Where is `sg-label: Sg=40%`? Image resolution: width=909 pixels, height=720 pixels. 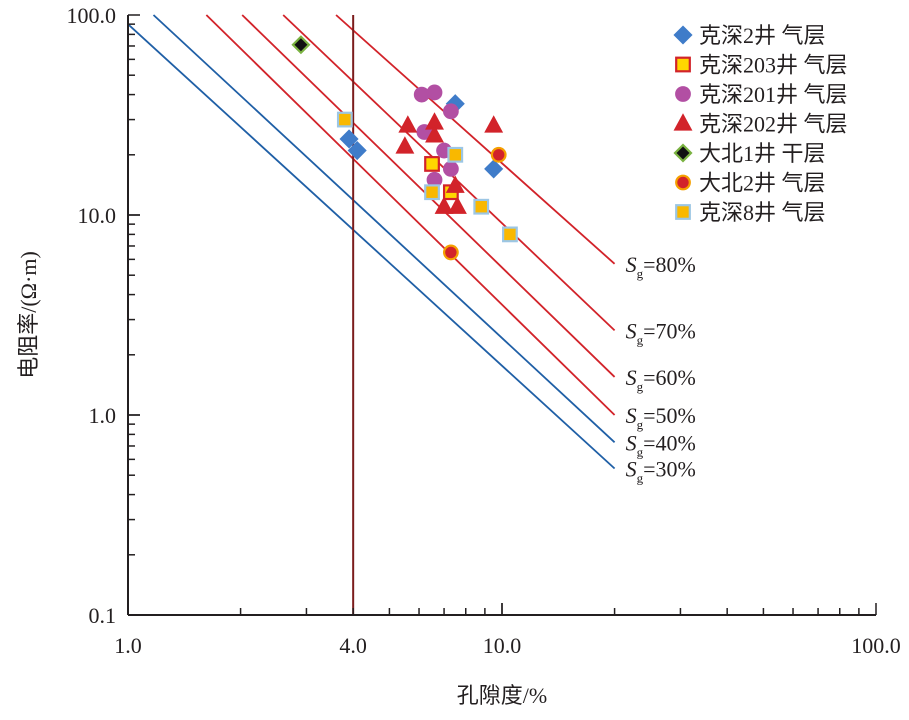 sg-label: Sg=40% is located at coordinates (661, 444).